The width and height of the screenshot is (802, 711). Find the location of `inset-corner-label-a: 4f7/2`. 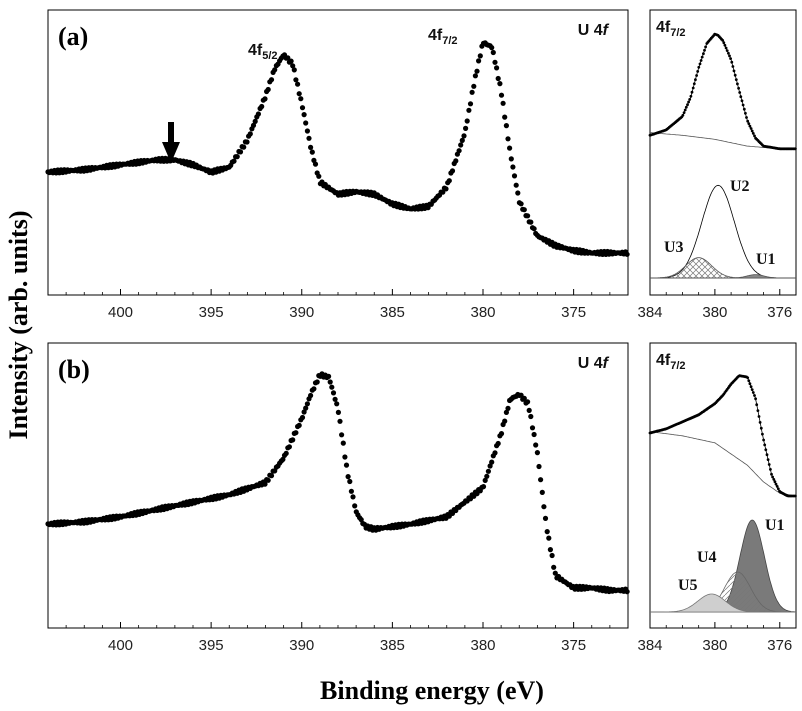

inset-corner-label-a: 4f7/2 is located at coordinates (671, 29).